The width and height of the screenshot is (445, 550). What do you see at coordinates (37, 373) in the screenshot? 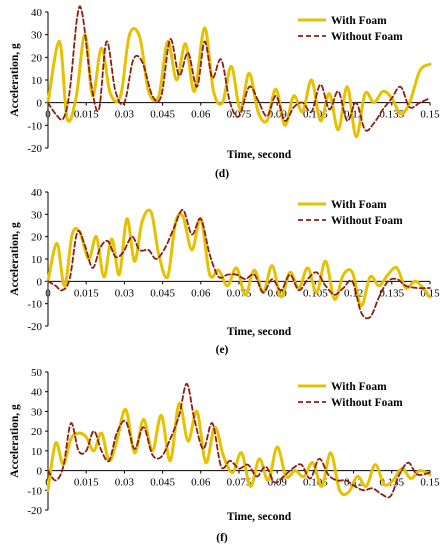
I see `y-tick-label: 50` at bounding box center [37, 373].